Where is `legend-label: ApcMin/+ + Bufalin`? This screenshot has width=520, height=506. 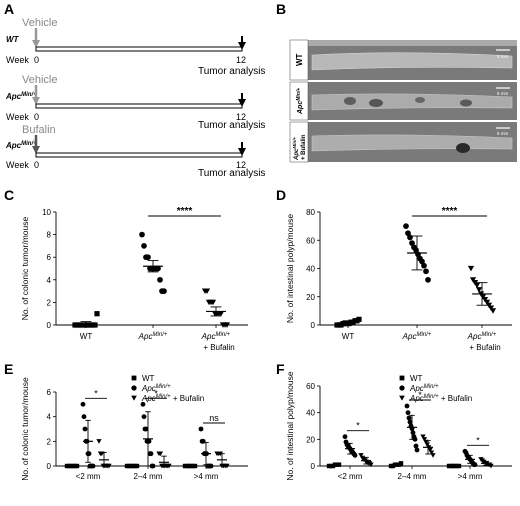 legend-label: ApcMin/+ + Bufalin is located at coordinates (172, 398).